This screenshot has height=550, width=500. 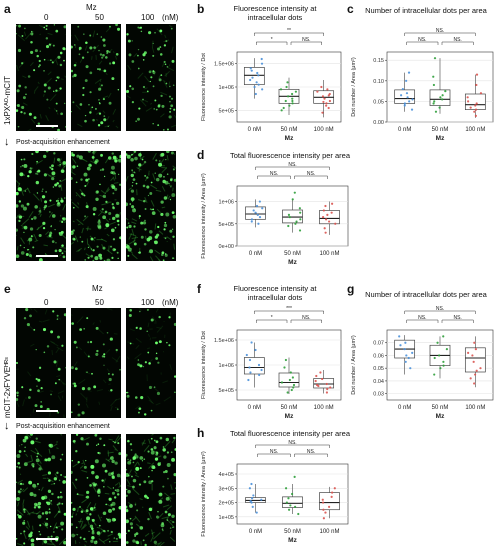 What do you see at coordinates (41, 206) in the screenshot?
I see `micrograph-a-enh-0nM` at bounding box center [41, 206].